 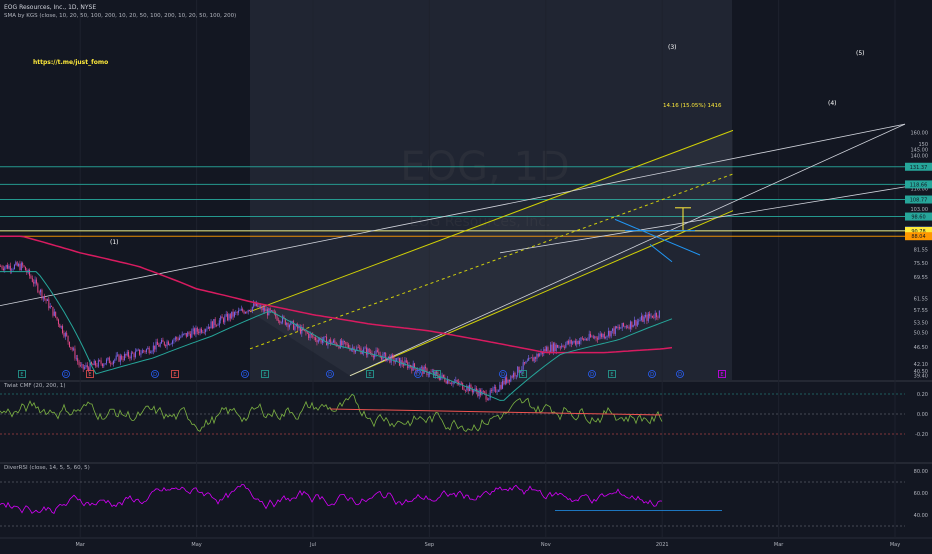 What do you see at coordinates (418, 375) in the screenshot?
I see `event-marker-glyph: D` at bounding box center [418, 375].